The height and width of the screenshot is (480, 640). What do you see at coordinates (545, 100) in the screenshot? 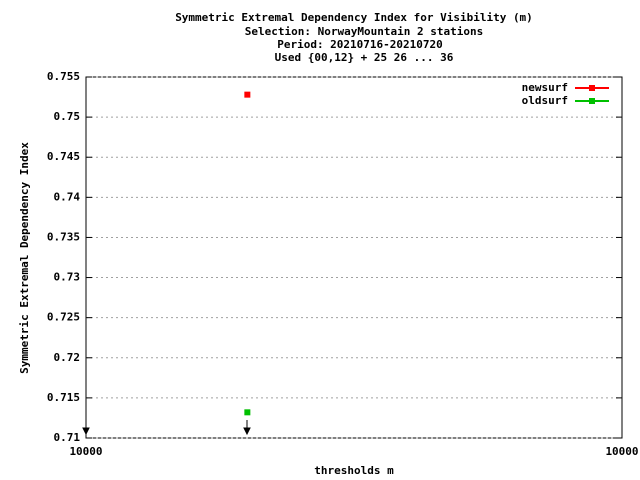
I see `legend-label: oldsurf` at bounding box center [545, 100].